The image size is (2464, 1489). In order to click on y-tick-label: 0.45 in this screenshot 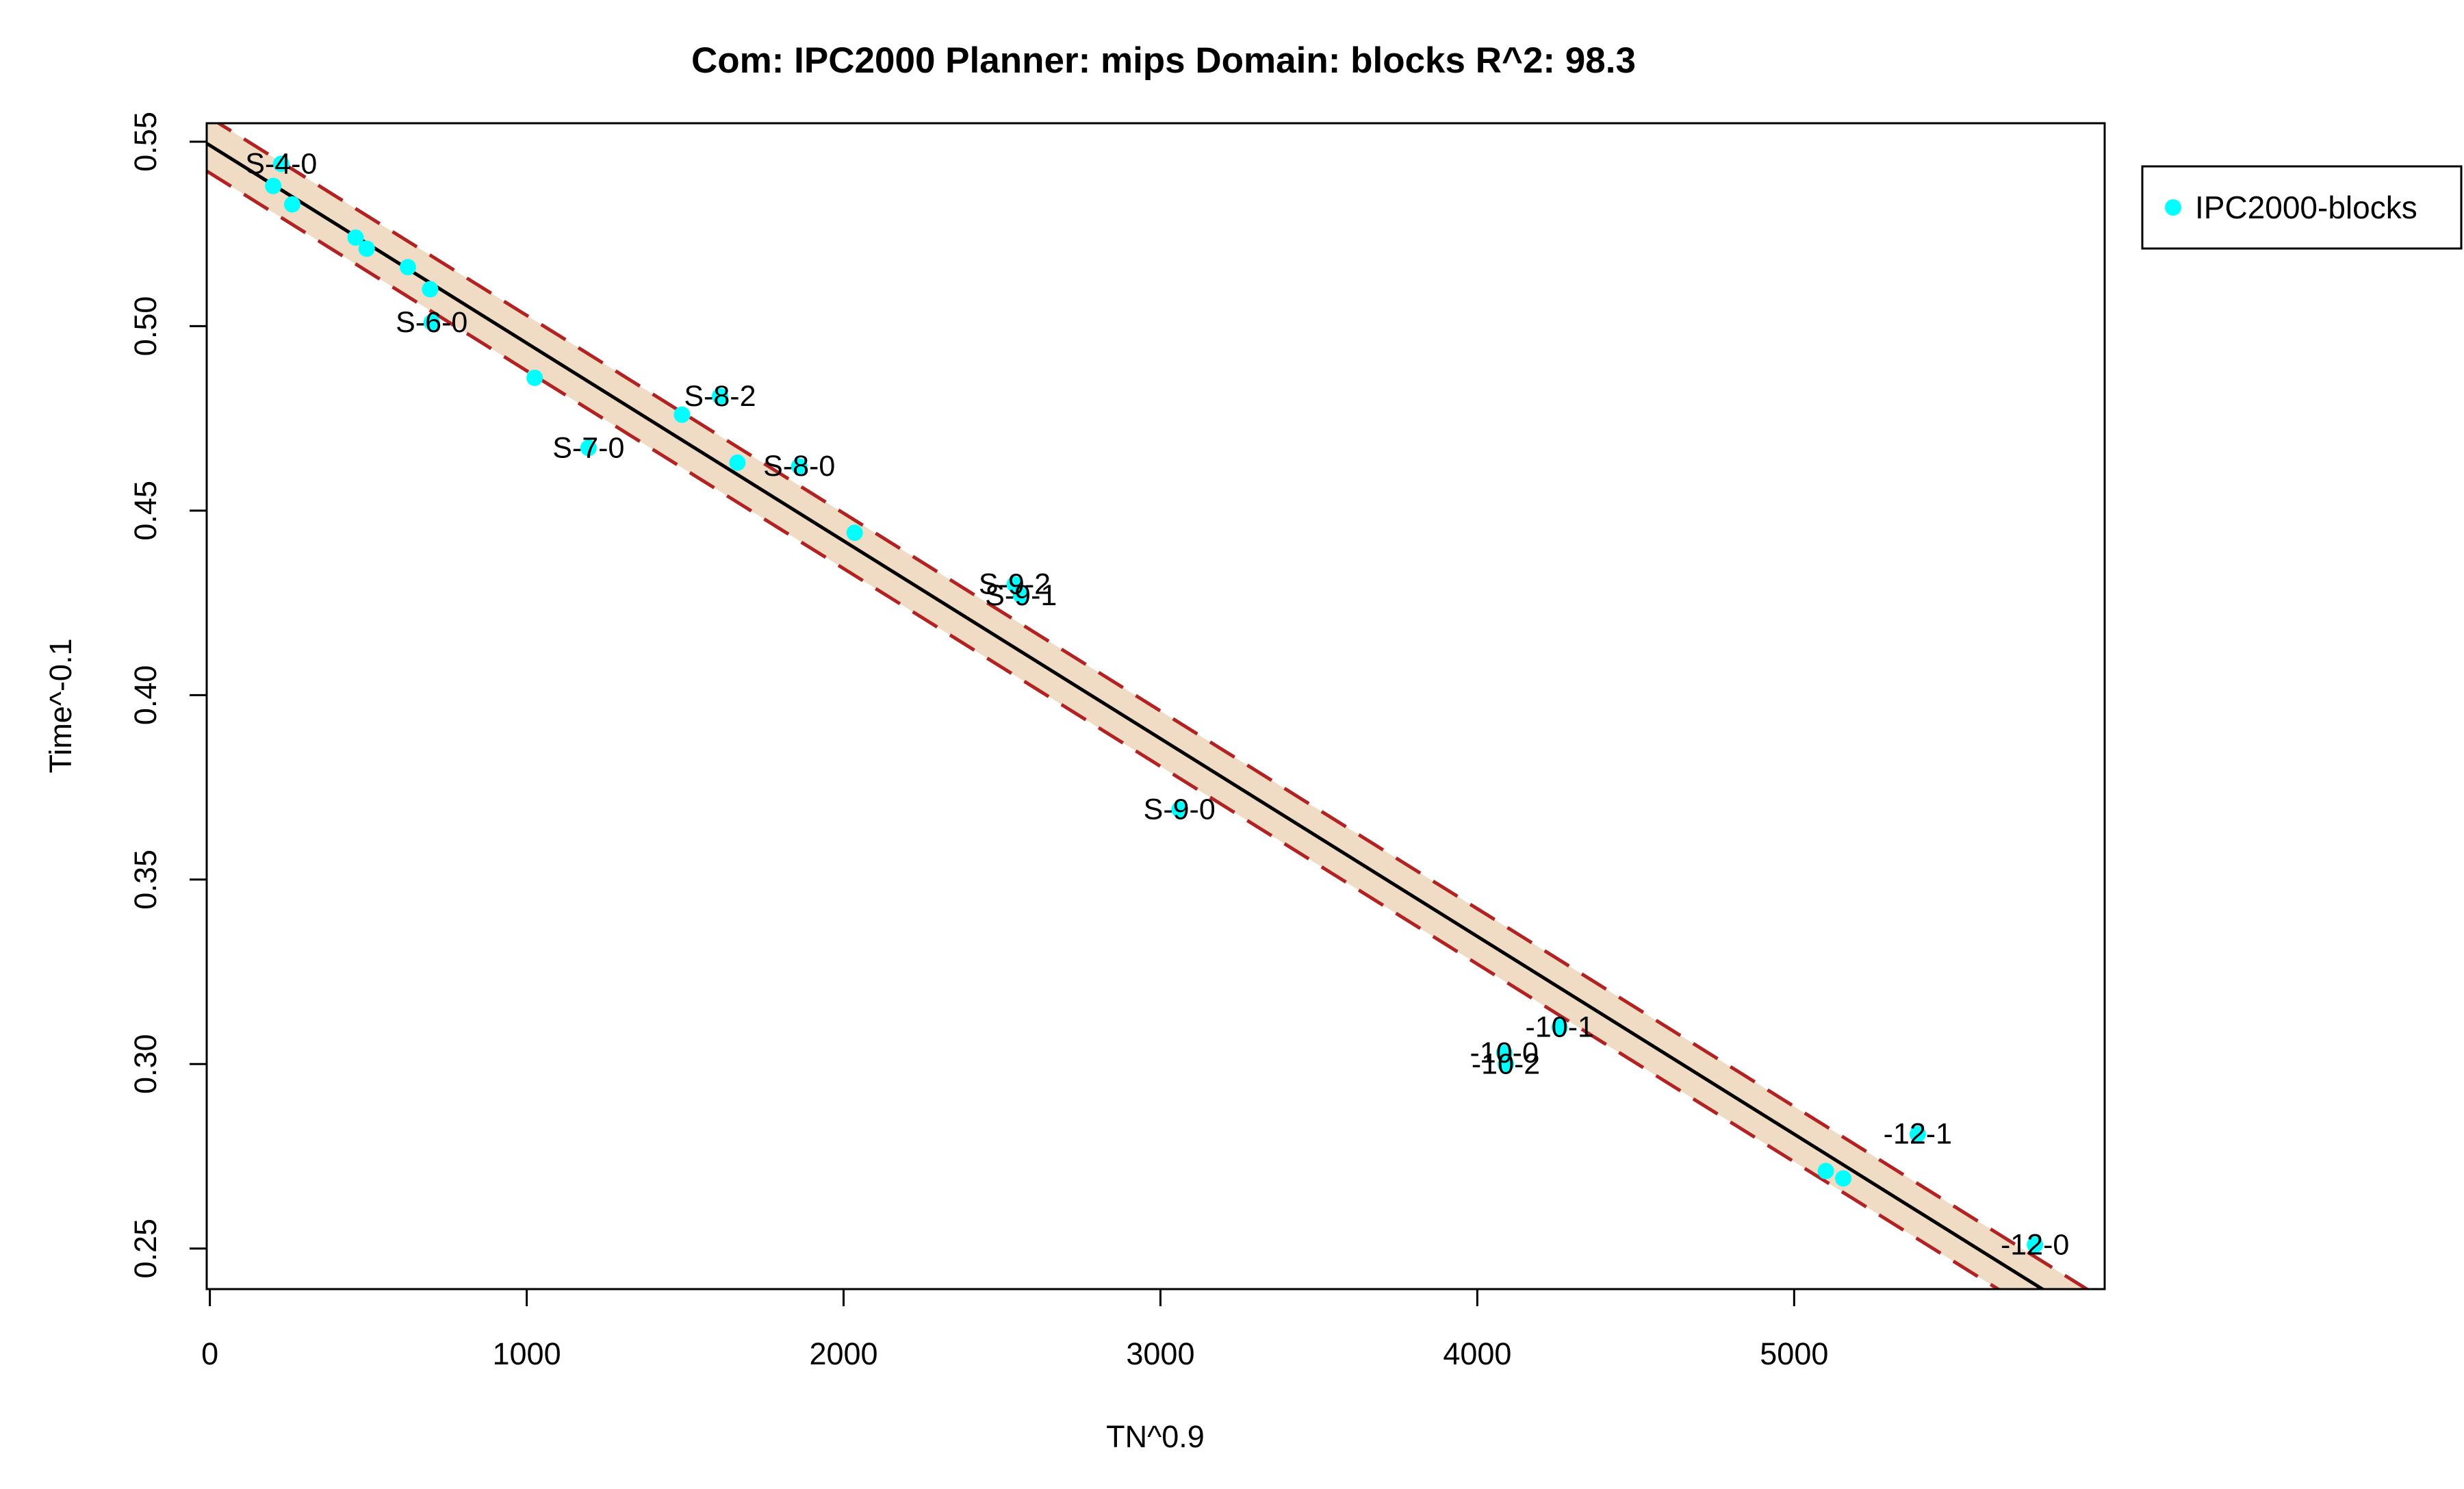, I will do `click(145, 511)`.